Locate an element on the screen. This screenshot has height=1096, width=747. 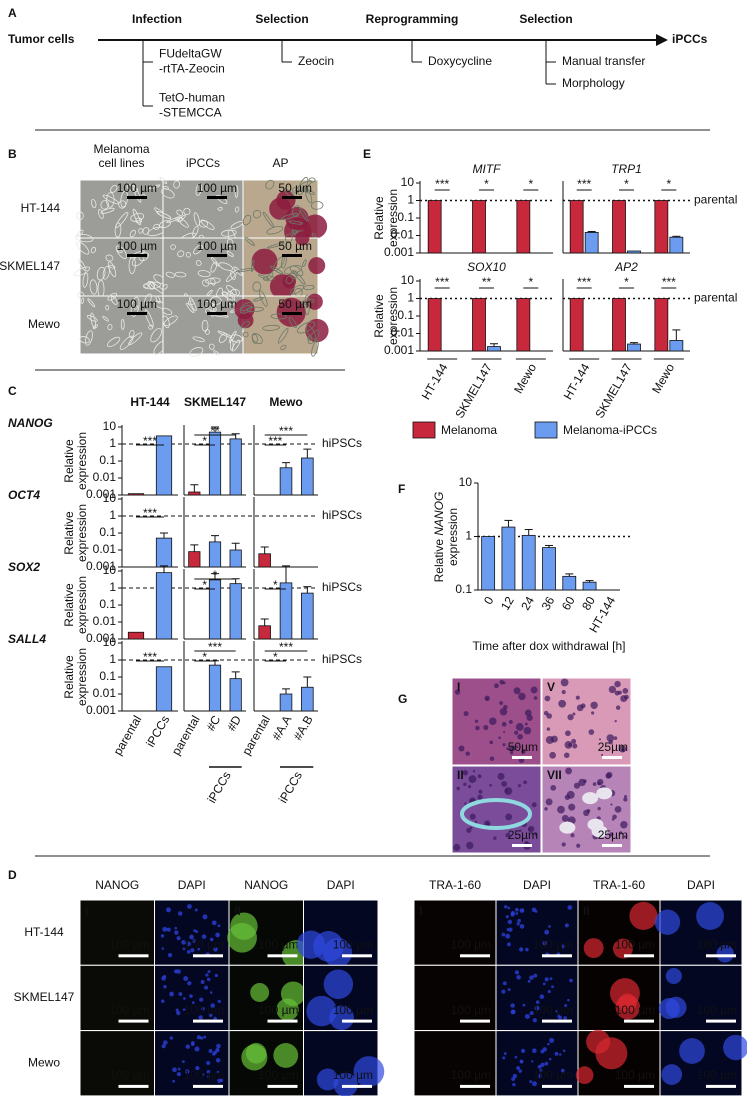
step-item: Manual transfer is located at coordinates (603, 61).